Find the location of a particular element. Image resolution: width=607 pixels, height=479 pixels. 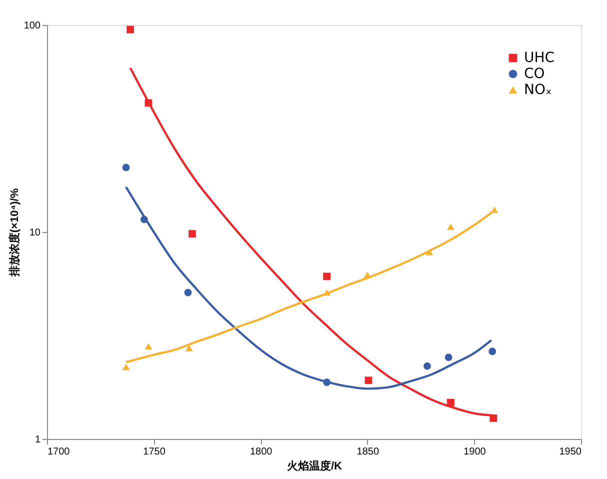

x-tick-label: 1750 is located at coordinates (154, 452).